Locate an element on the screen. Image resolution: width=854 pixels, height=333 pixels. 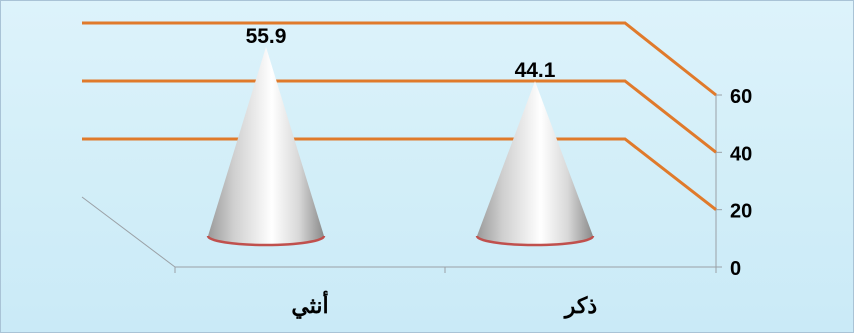
x-category-label: أنثي is located at coordinates (309, 304).